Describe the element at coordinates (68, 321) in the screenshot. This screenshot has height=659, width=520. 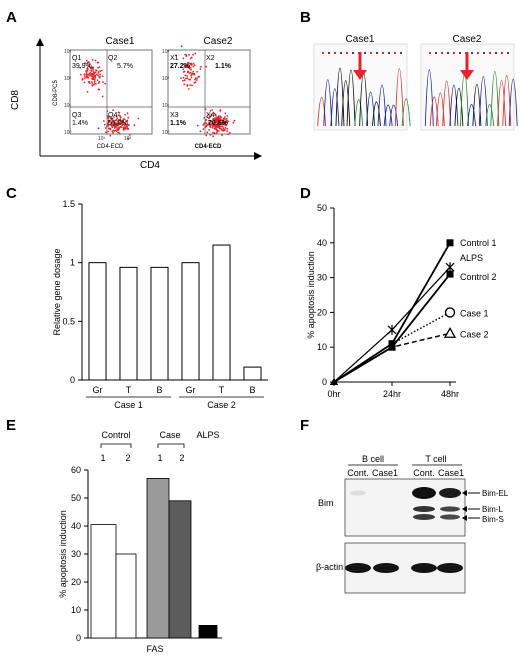
I see `c-y-tick-label: 0.5` at that location.